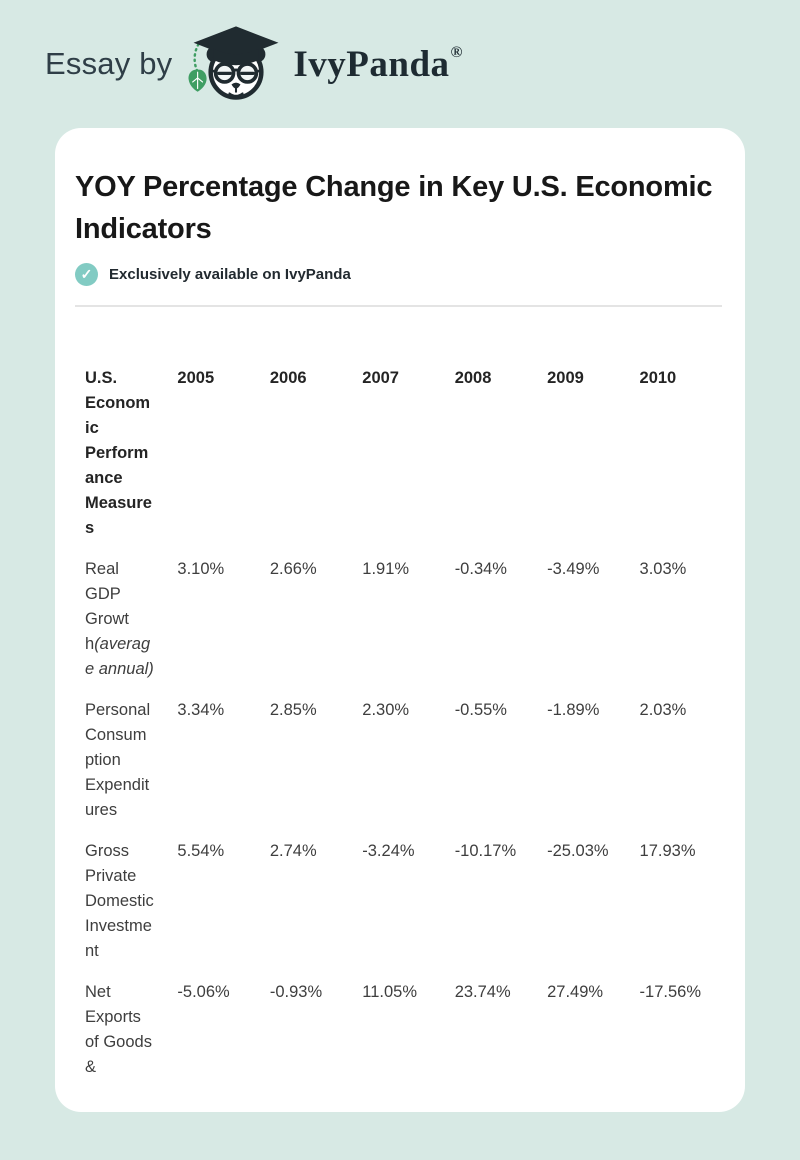  Describe the element at coordinates (293, 710) in the screenshot. I see `value-cell: 2.85%` at that location.